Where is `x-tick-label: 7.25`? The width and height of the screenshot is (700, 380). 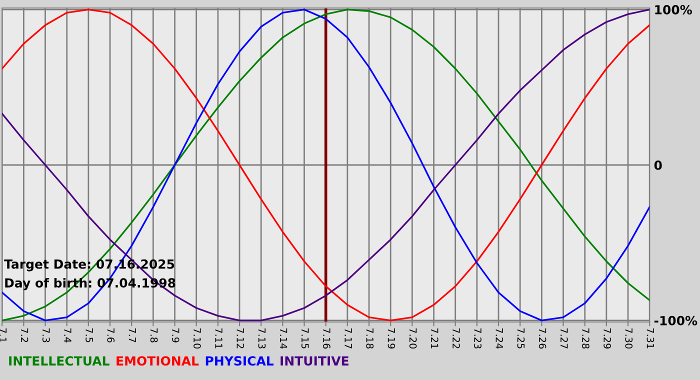 x-tick-label: 7.25 is located at coordinates (521, 338).